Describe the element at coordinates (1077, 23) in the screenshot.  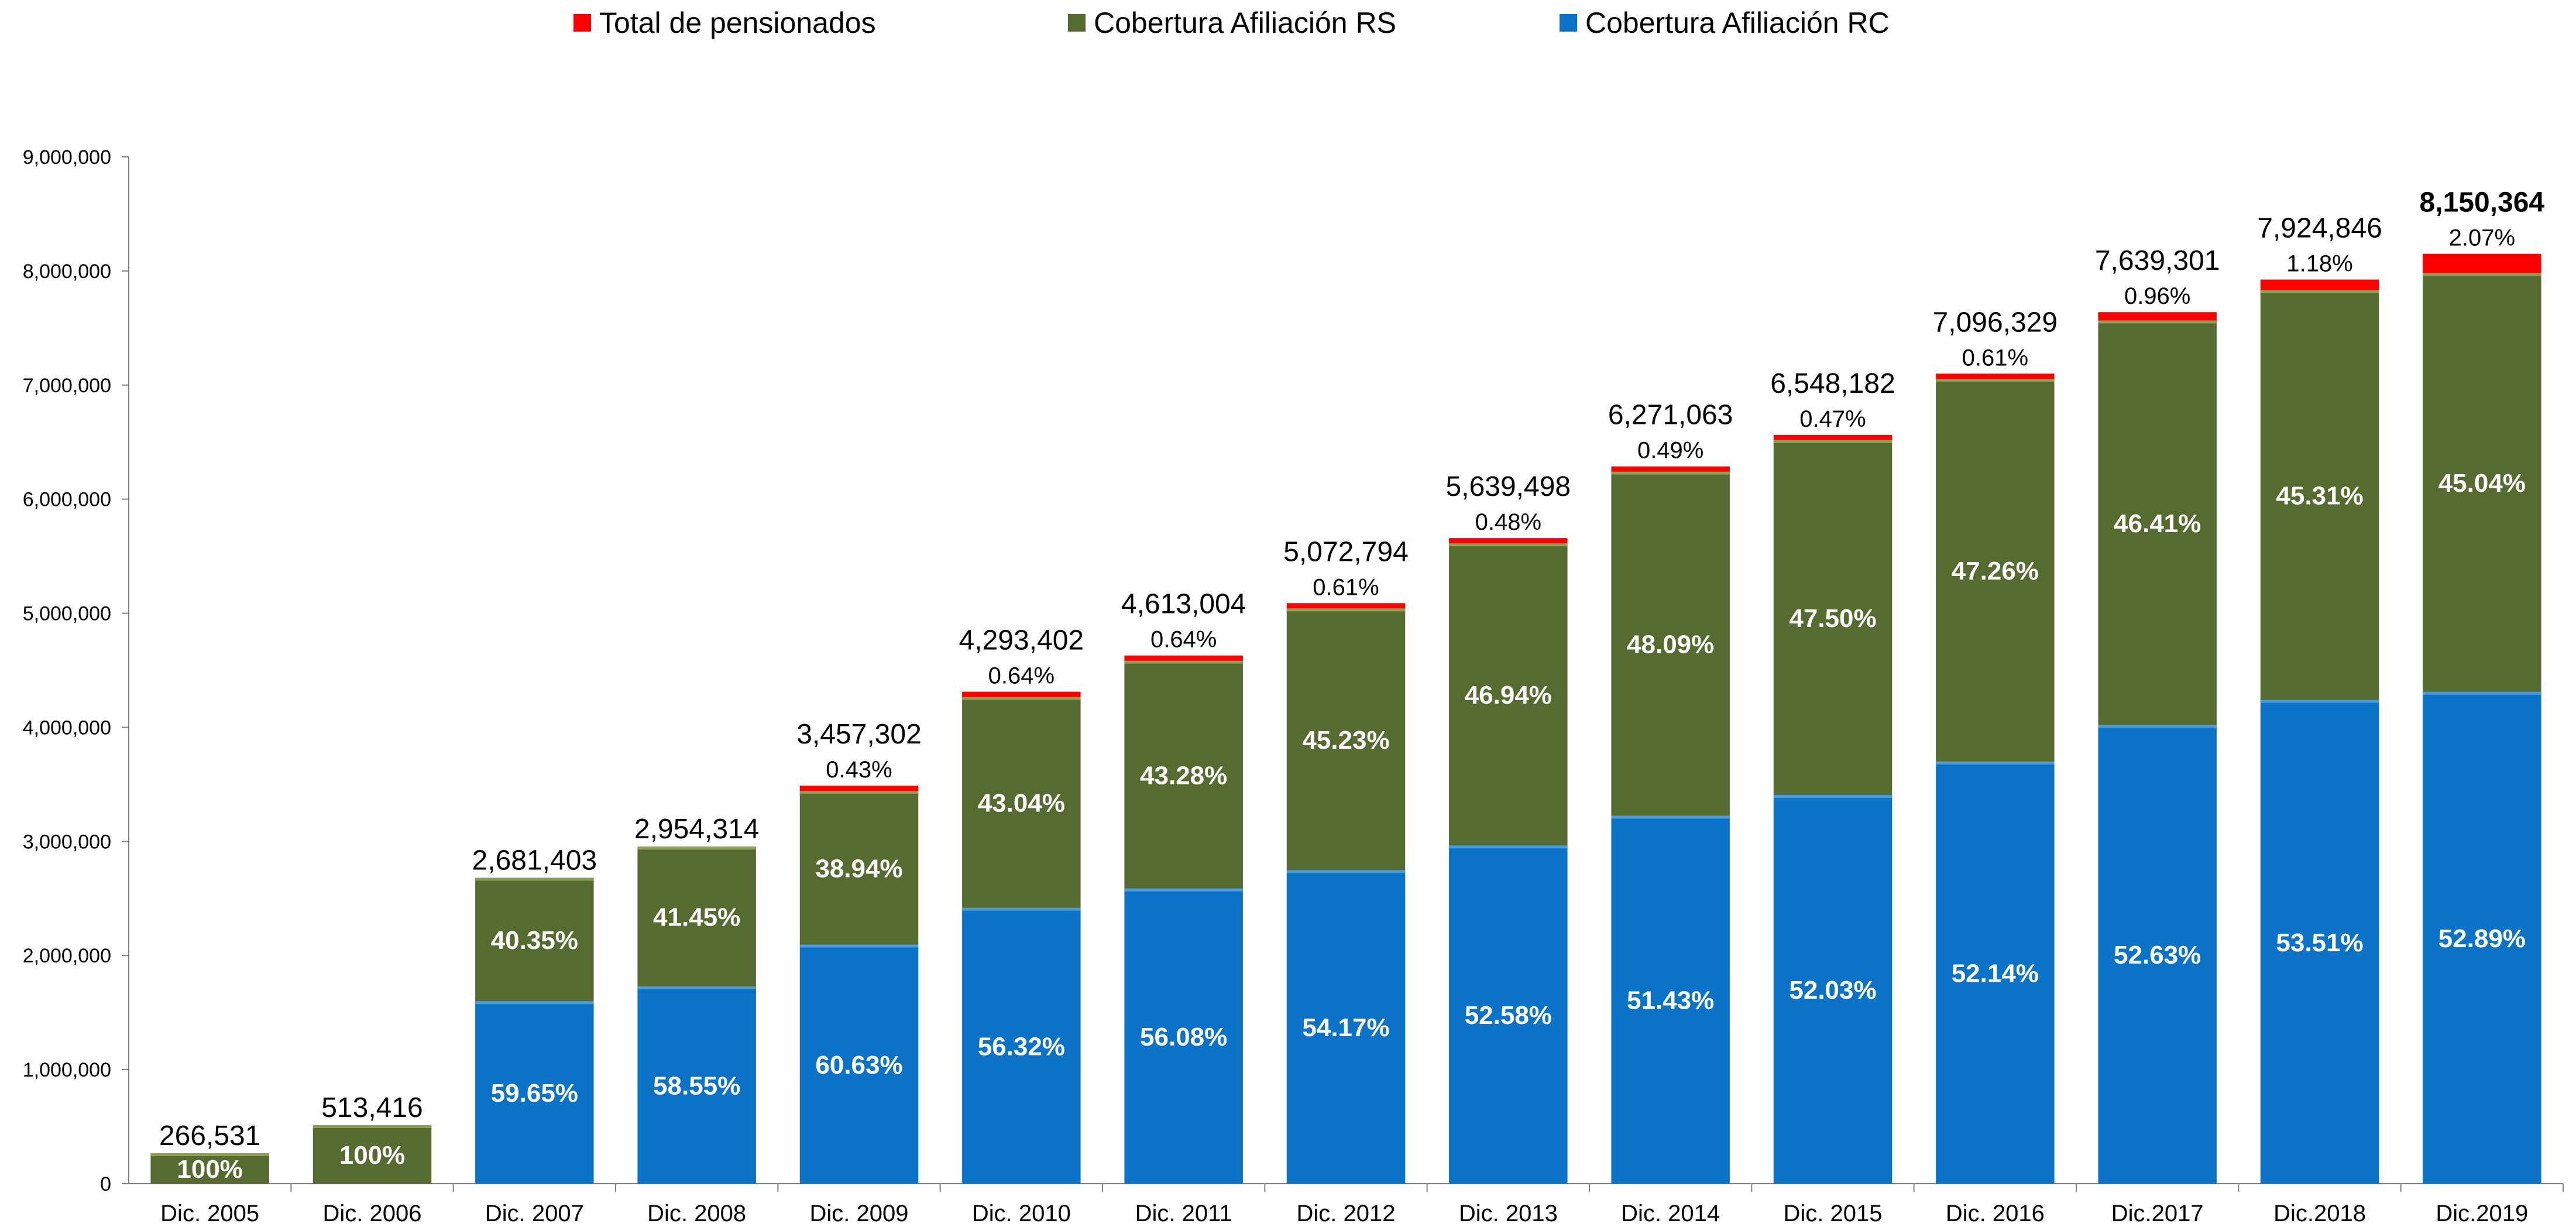
I see `legend-swatch-green` at that location.